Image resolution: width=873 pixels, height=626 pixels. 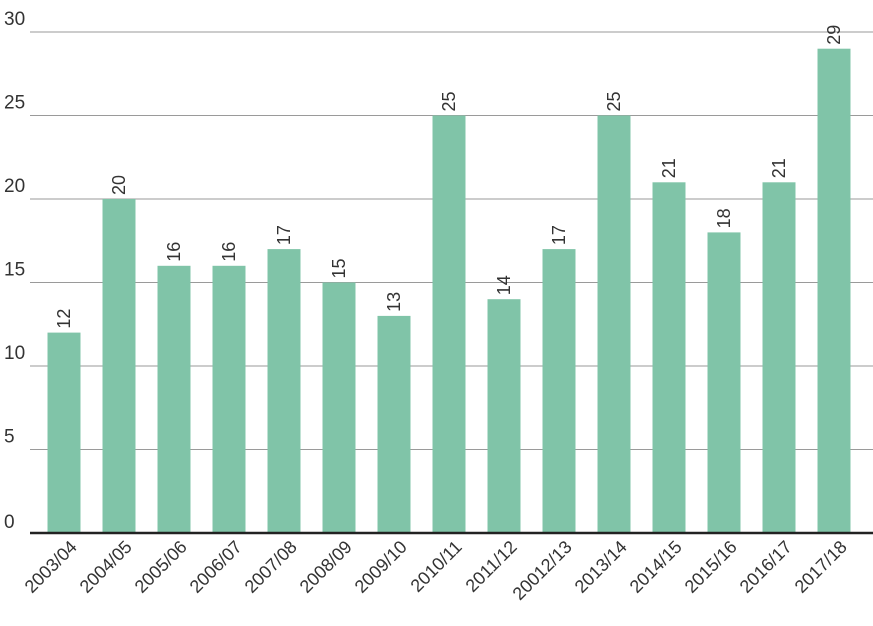 I want to click on x-tick-label: 2004/05, so click(x=106, y=567).